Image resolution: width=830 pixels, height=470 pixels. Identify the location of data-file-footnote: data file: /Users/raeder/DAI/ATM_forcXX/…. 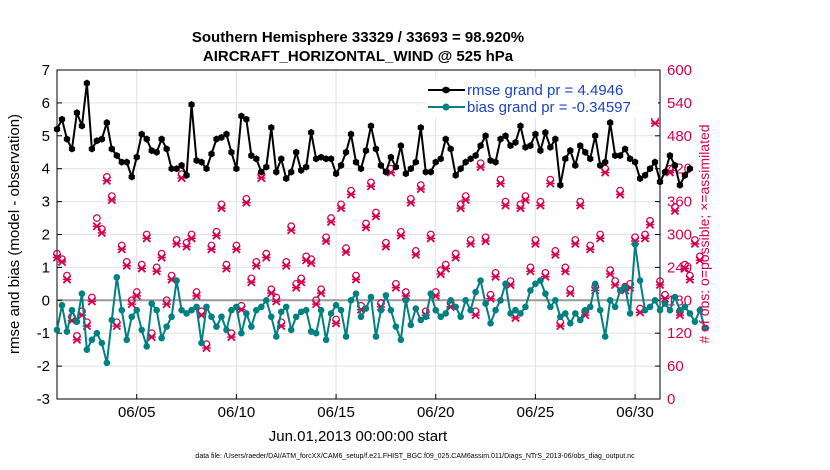
(415, 456).